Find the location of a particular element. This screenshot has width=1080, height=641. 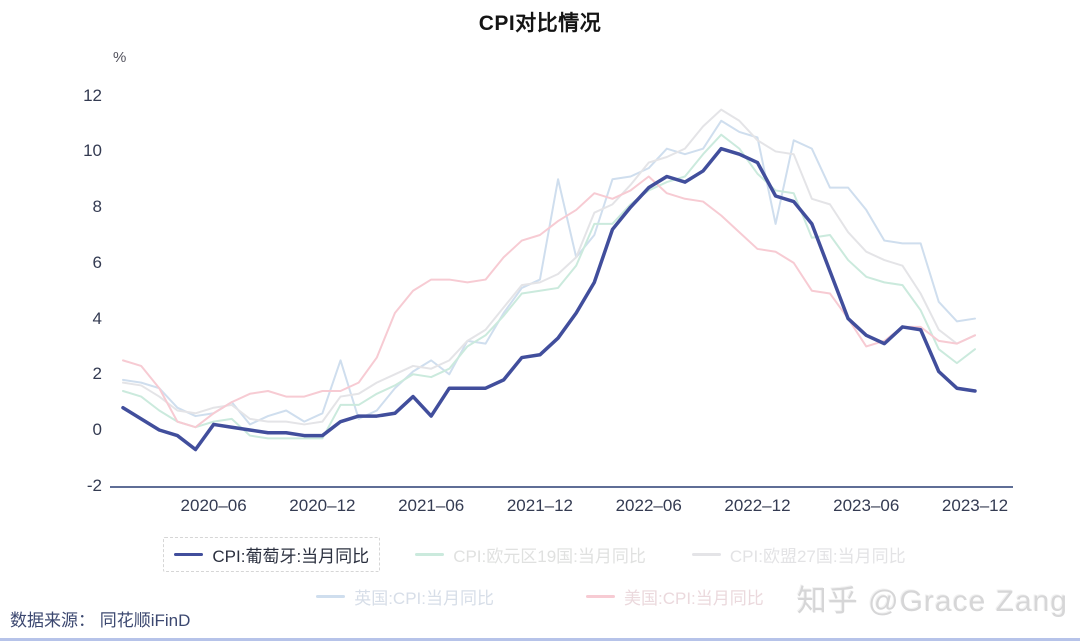

zhihu-watermark: 知乎 @Grace Zang is located at coordinates (932, 601).